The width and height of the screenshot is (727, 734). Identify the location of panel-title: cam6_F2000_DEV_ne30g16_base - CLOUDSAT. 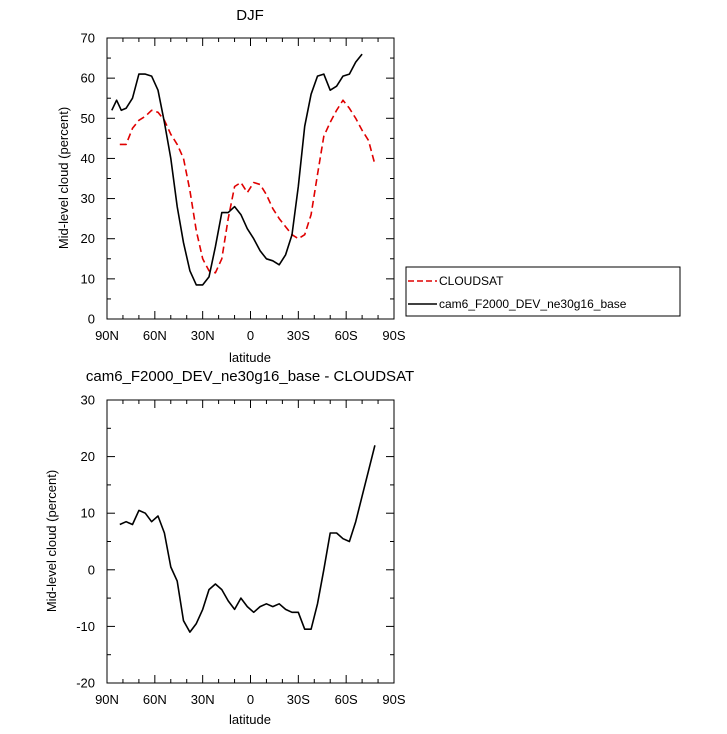
(250, 376).